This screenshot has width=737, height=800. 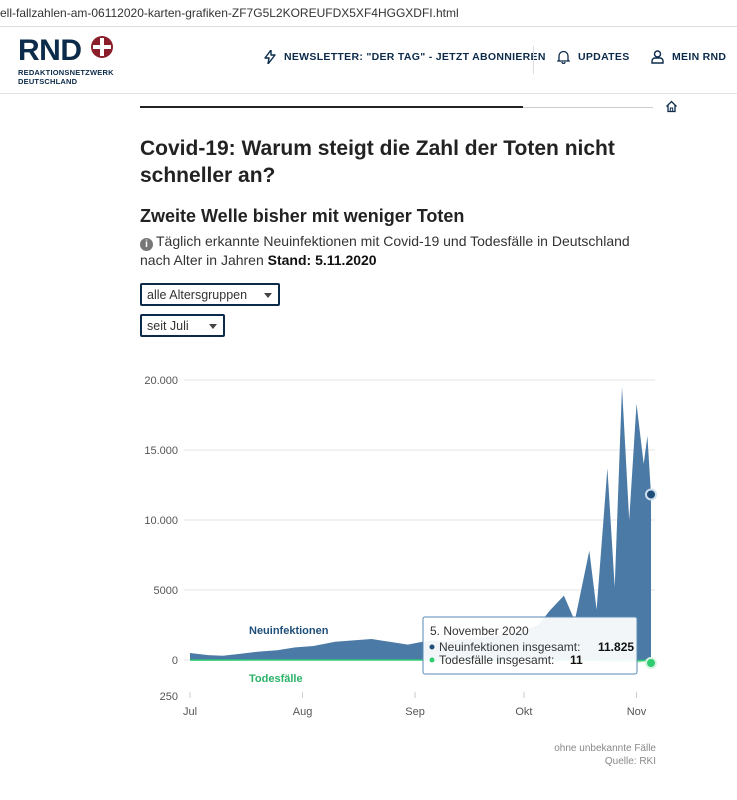 What do you see at coordinates (496, 660) in the screenshot?
I see `tooltip-deaths-label: Todesfälle insgesamt:` at bounding box center [496, 660].